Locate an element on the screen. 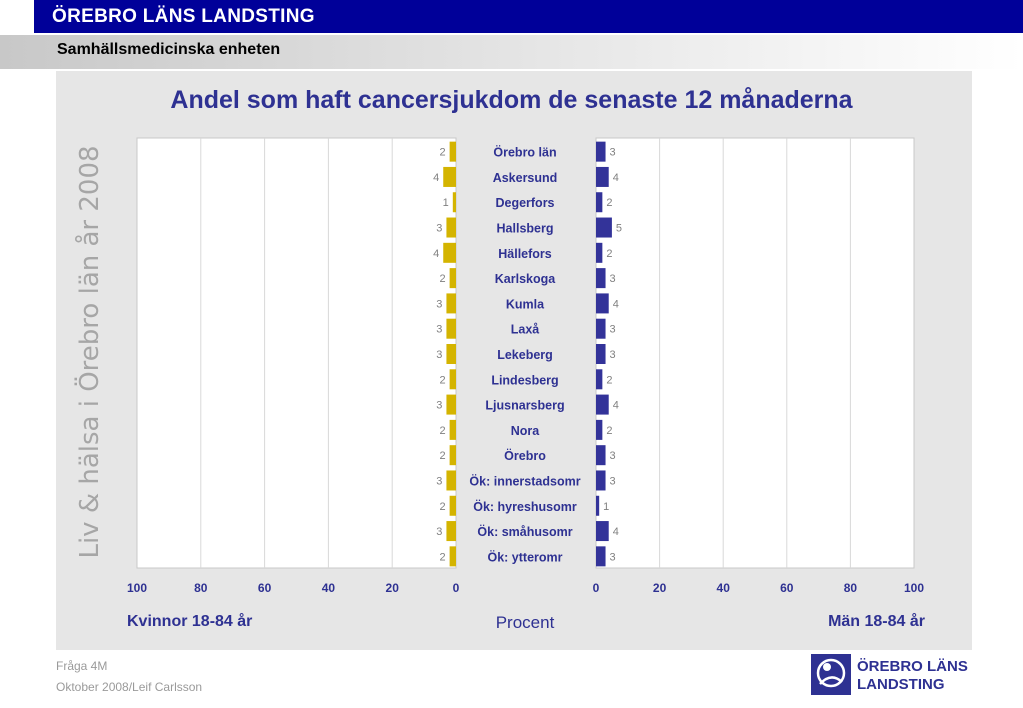  logo-line1: ÖREBRO LÄNS is located at coordinates (912, 666).